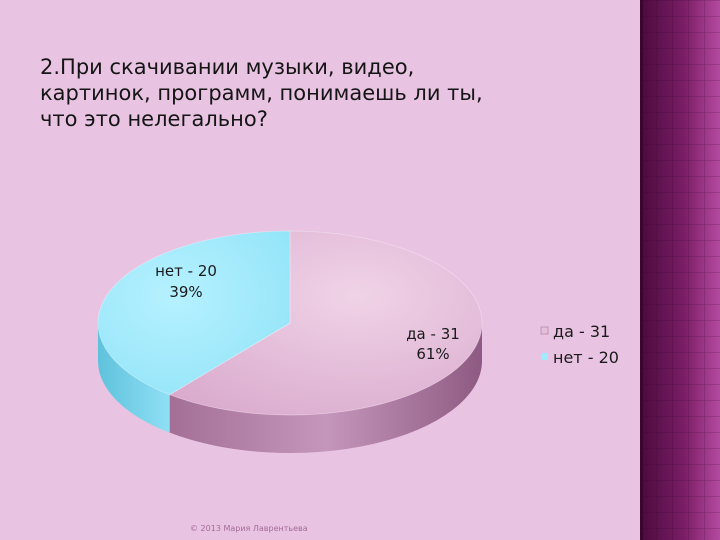  Describe the element at coordinates (154, 119) in the screenshot. I see `title-line-3: что это нелегально?` at that location.